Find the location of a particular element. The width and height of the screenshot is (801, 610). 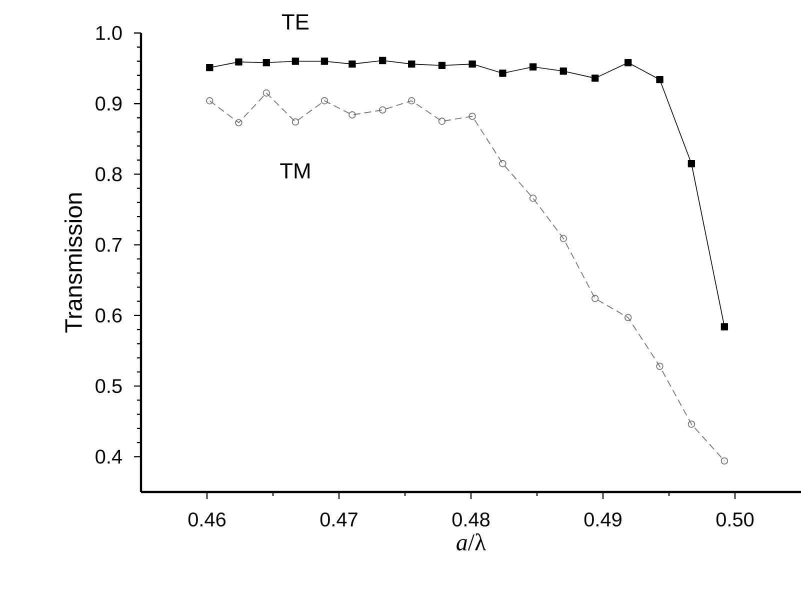

y-axis-title: Transmission is located at coordinates (73, 263).